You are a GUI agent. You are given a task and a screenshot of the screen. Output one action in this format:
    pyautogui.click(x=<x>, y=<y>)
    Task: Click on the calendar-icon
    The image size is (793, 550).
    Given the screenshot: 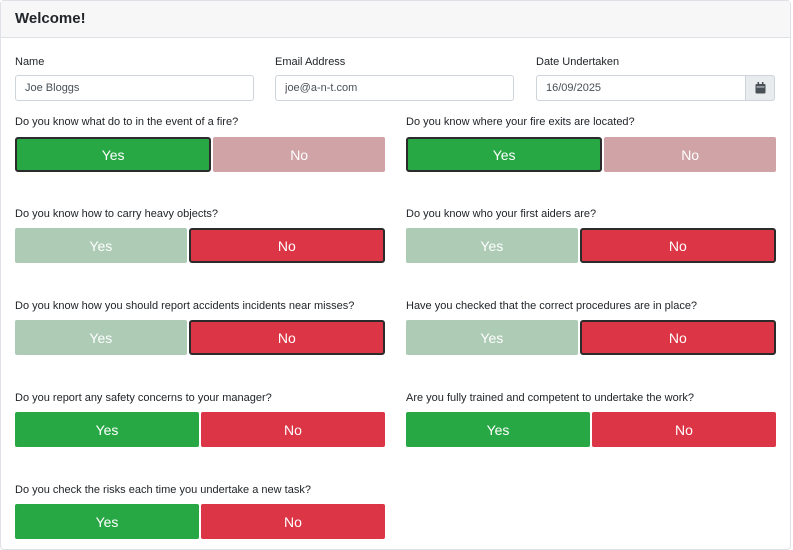 What is the action you would take?
    pyautogui.click(x=760, y=88)
    